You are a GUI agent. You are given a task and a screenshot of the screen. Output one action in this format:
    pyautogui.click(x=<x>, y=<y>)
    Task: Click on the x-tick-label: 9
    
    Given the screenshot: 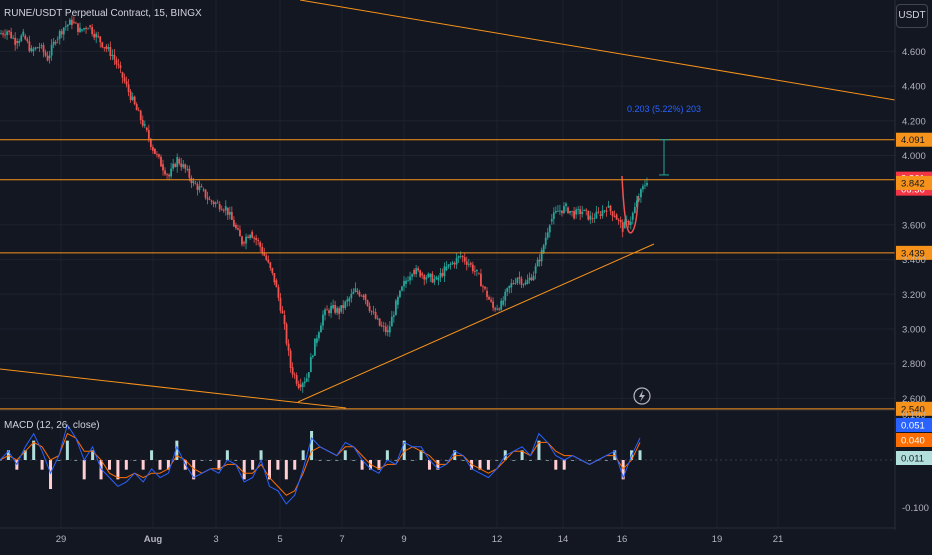 What is the action you would take?
    pyautogui.click(x=403, y=539)
    